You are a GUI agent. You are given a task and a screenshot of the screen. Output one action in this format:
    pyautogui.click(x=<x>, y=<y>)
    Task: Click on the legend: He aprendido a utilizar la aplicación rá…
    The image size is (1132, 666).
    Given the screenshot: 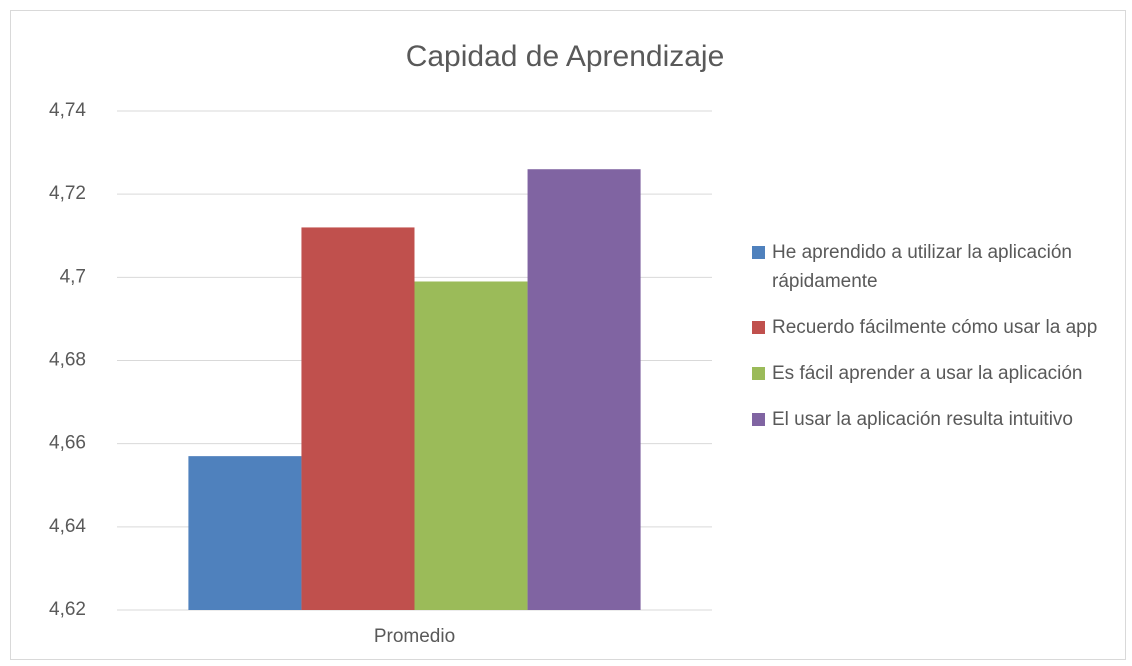 What is the action you would take?
    pyautogui.click(x=937, y=344)
    